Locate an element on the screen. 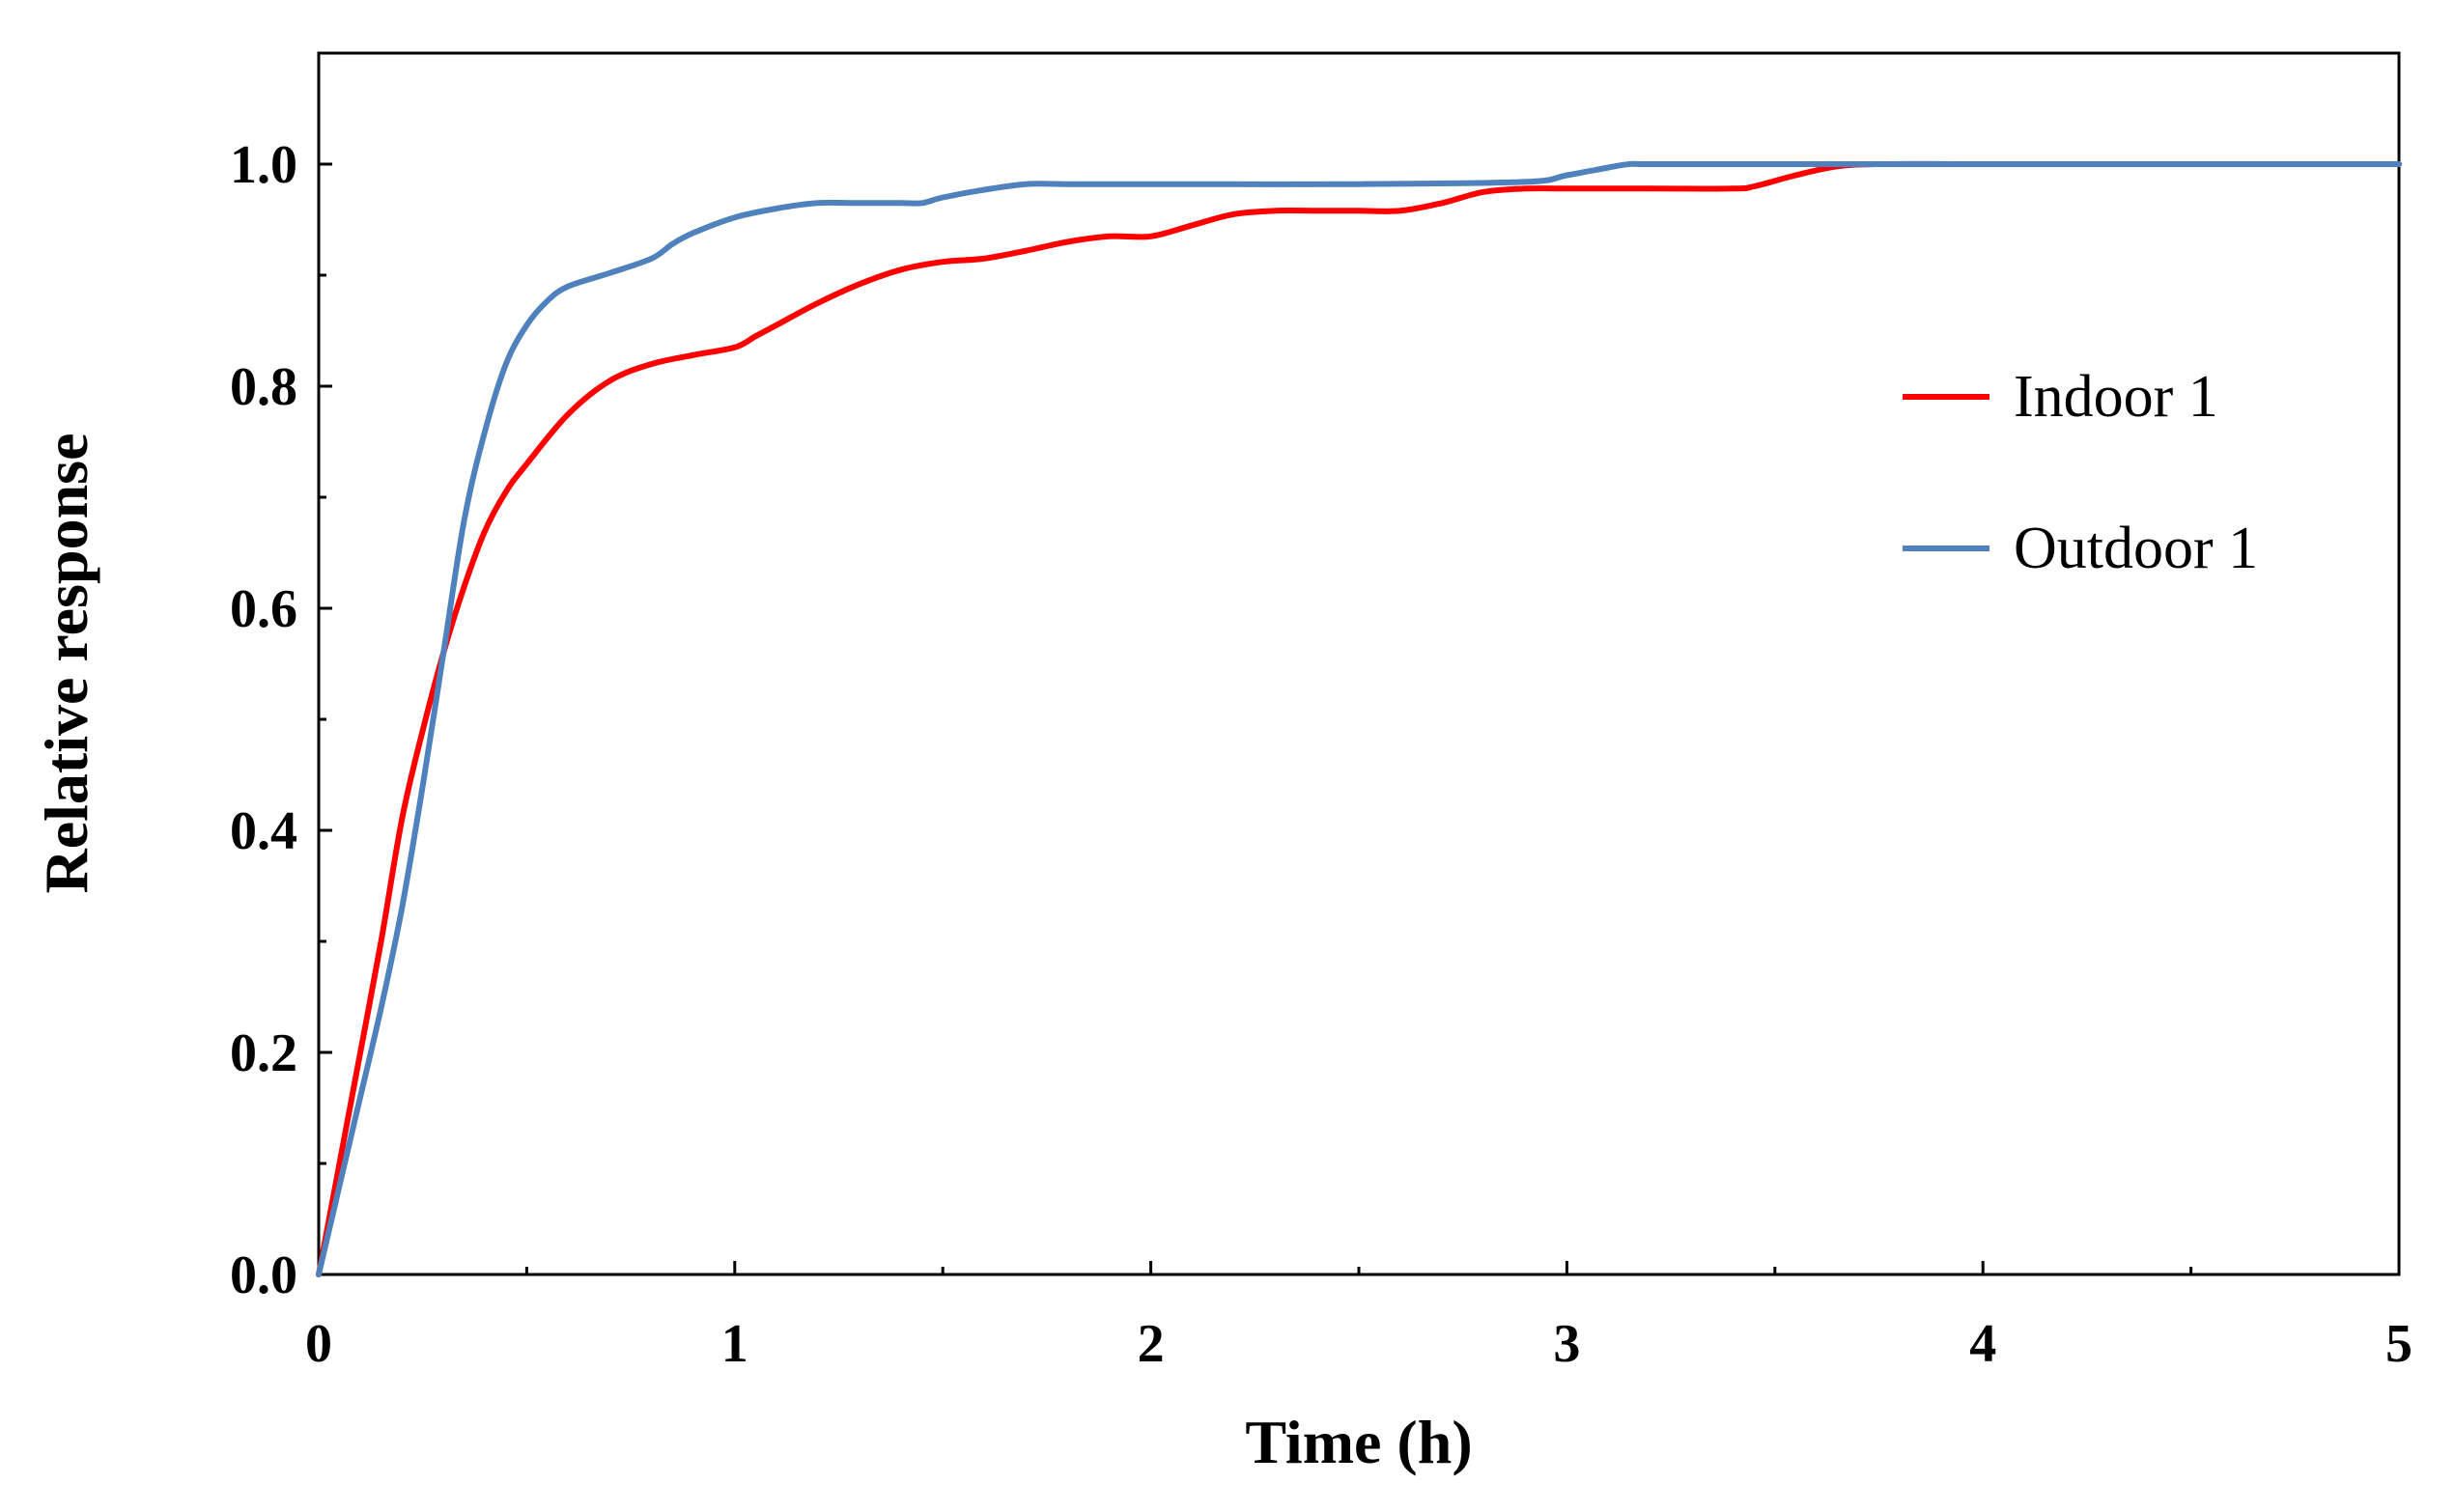  x-tick-label: 0 is located at coordinates (318, 1344).